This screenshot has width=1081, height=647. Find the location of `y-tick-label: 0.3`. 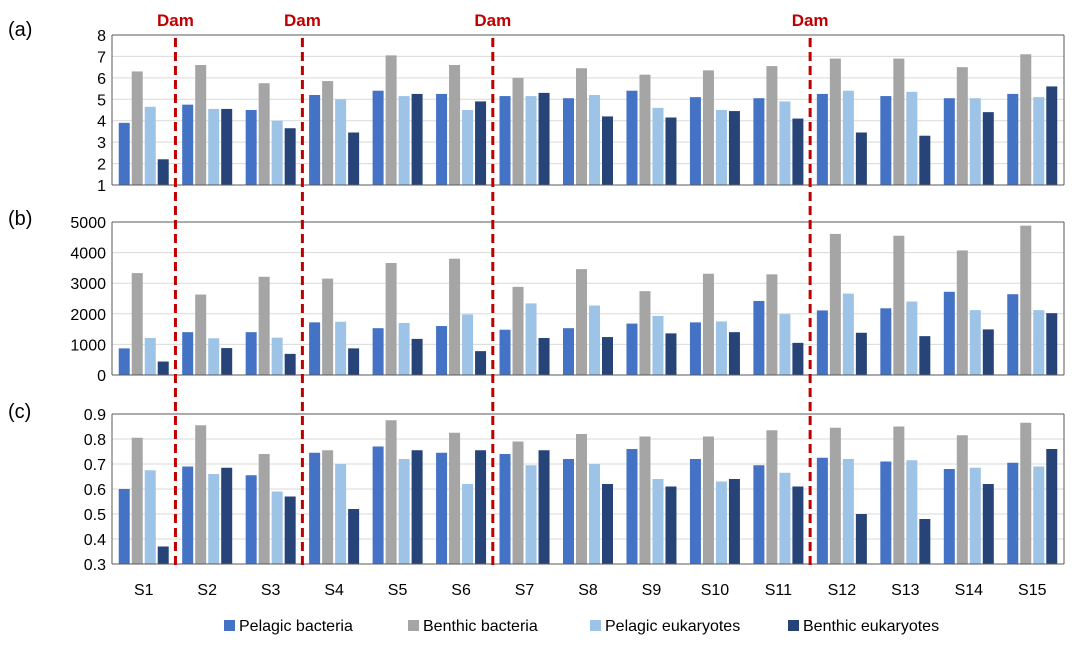

y-tick-label: 0.3 is located at coordinates (95, 565).